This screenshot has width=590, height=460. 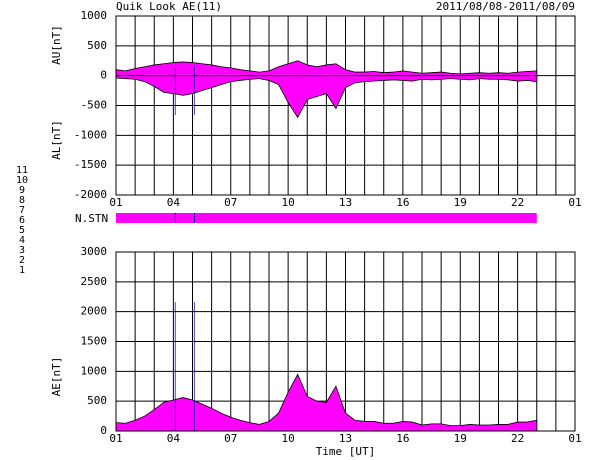 I want to click on y-axis-label: AE[nT], so click(x=56, y=377).